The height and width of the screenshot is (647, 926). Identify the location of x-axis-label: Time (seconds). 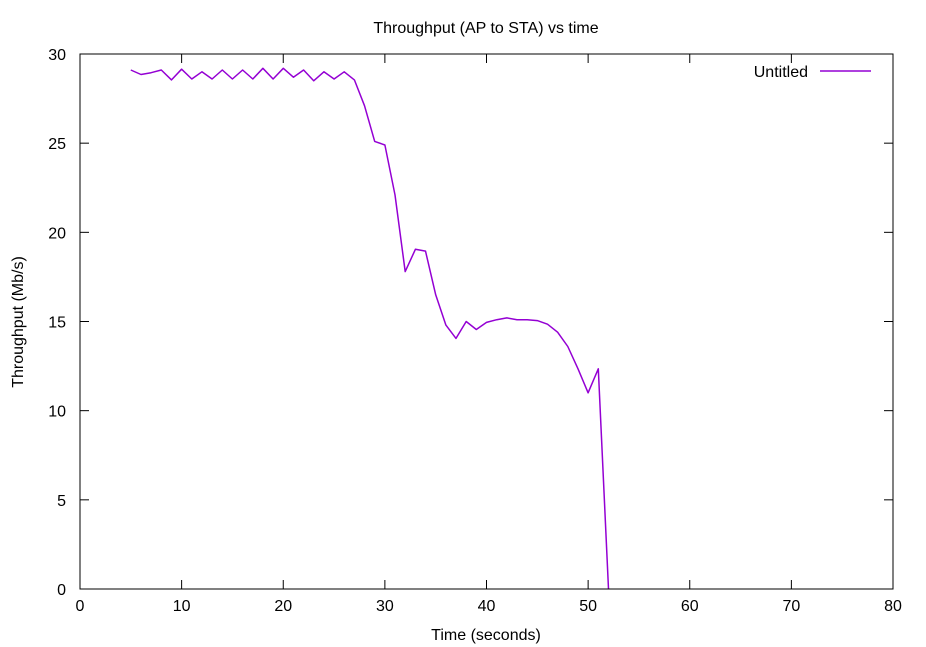
(486, 635).